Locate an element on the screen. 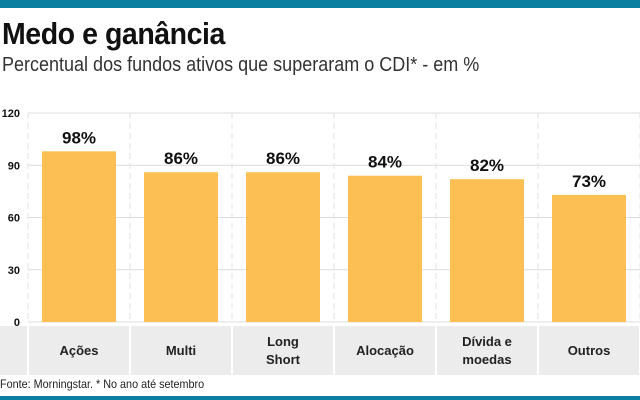 The image size is (640, 400). x-tick-label: Short is located at coordinates (283, 359).